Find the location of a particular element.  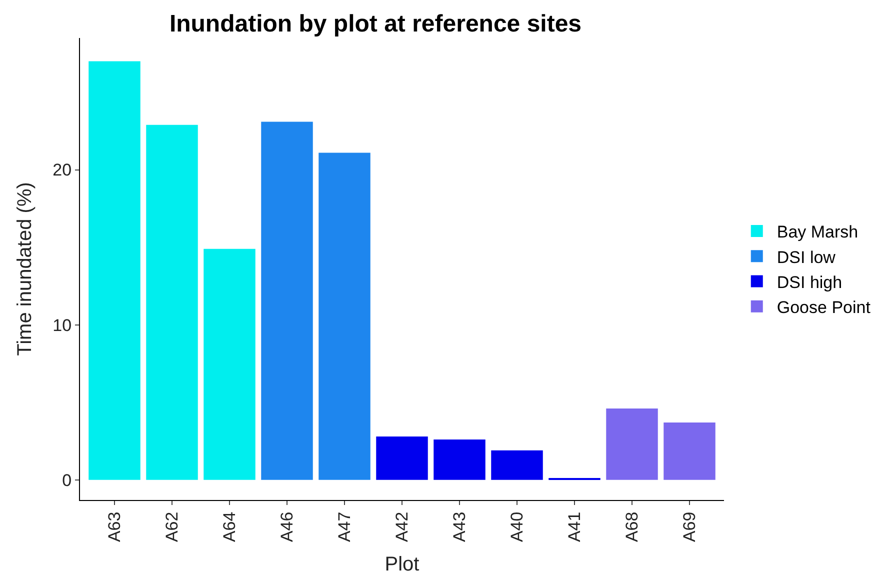

y-axis-title: Time inundated (%) is located at coordinates (25, 269).